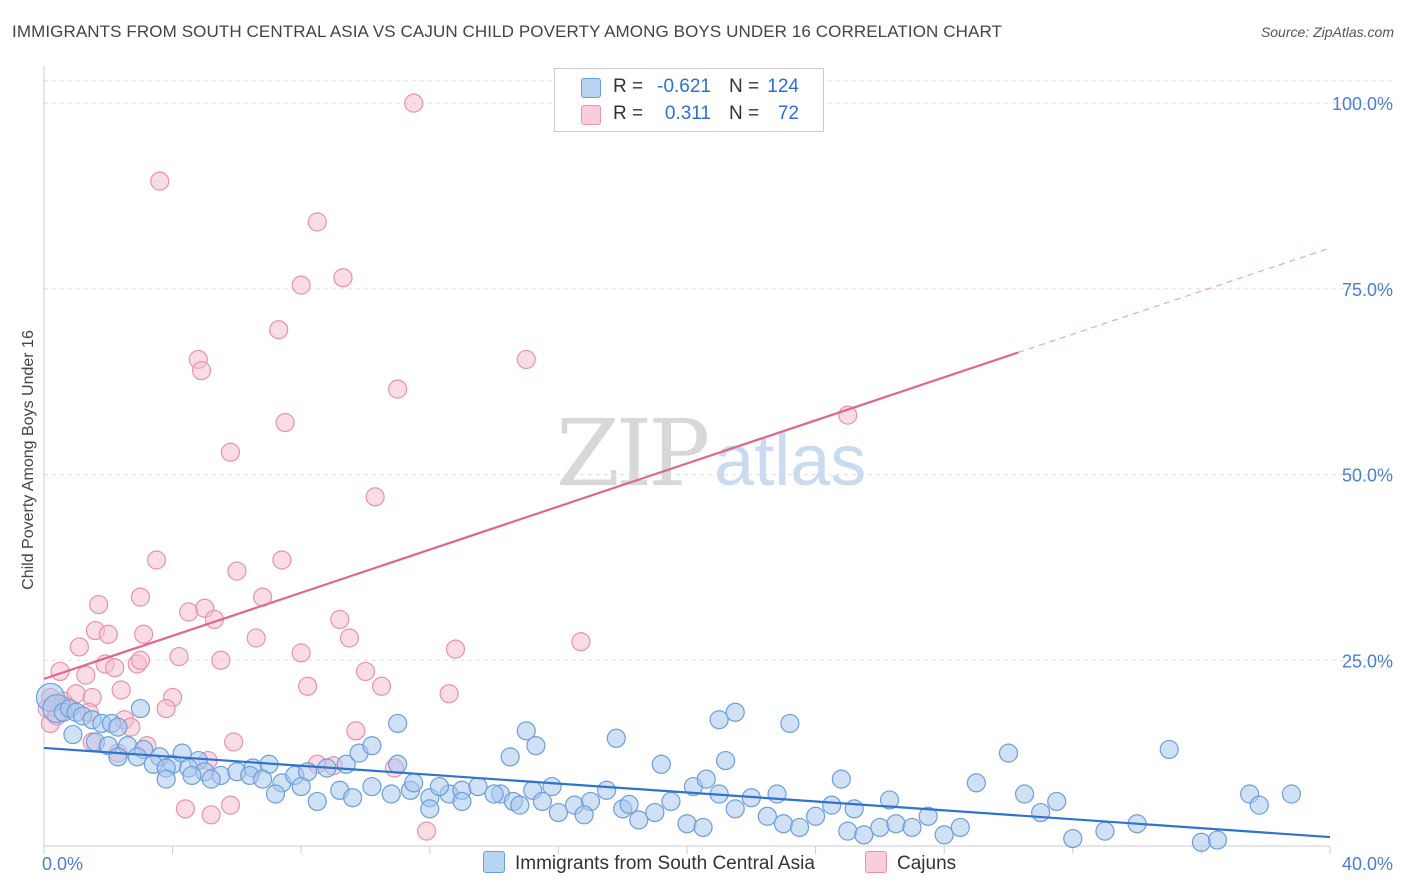 The width and height of the screenshot is (1406, 892). What do you see at coordinates (1367, 476) in the screenshot?
I see `y-tick-label: 50.0%` at bounding box center [1367, 476].